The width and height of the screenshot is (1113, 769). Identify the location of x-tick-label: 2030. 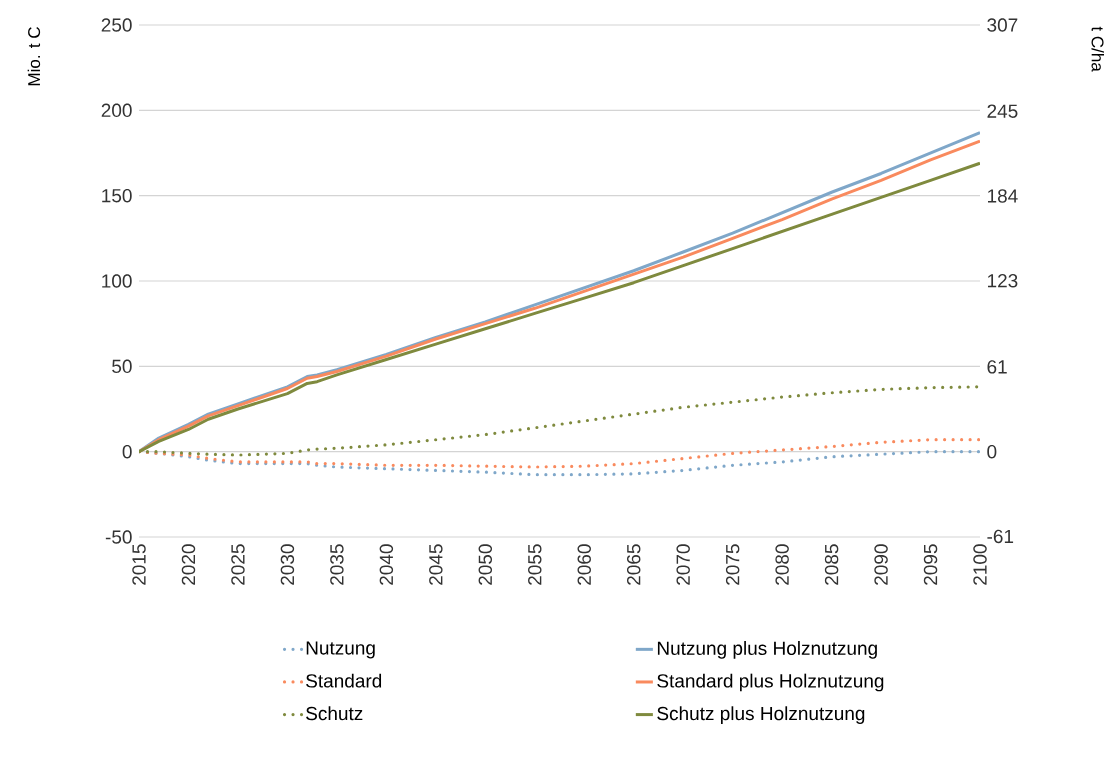
(287, 564).